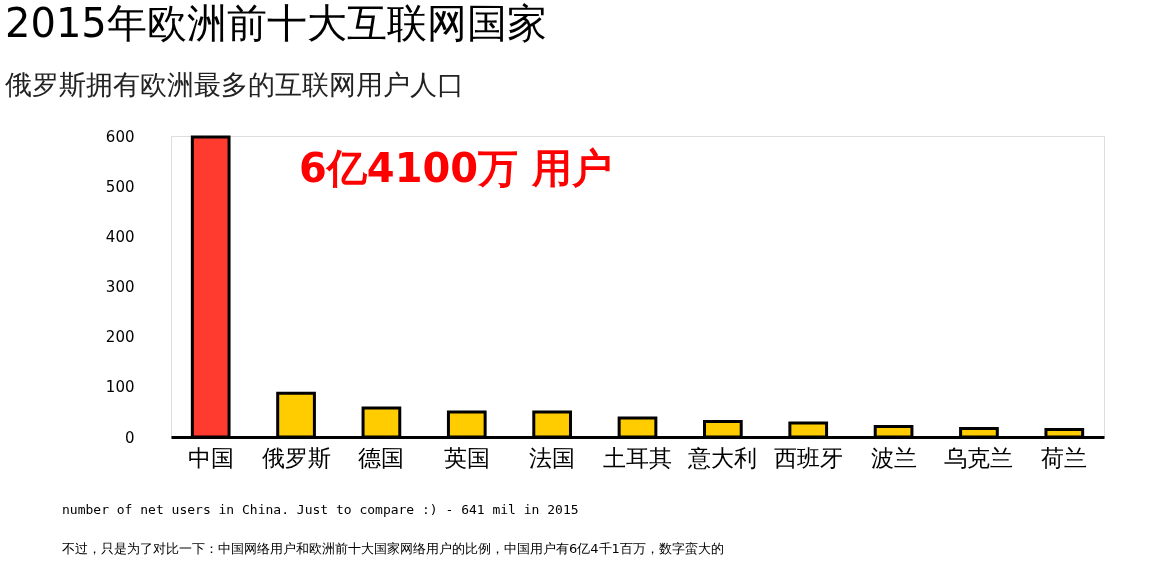  What do you see at coordinates (120, 186) in the screenshot?
I see `y-tick-label: 500` at bounding box center [120, 186].